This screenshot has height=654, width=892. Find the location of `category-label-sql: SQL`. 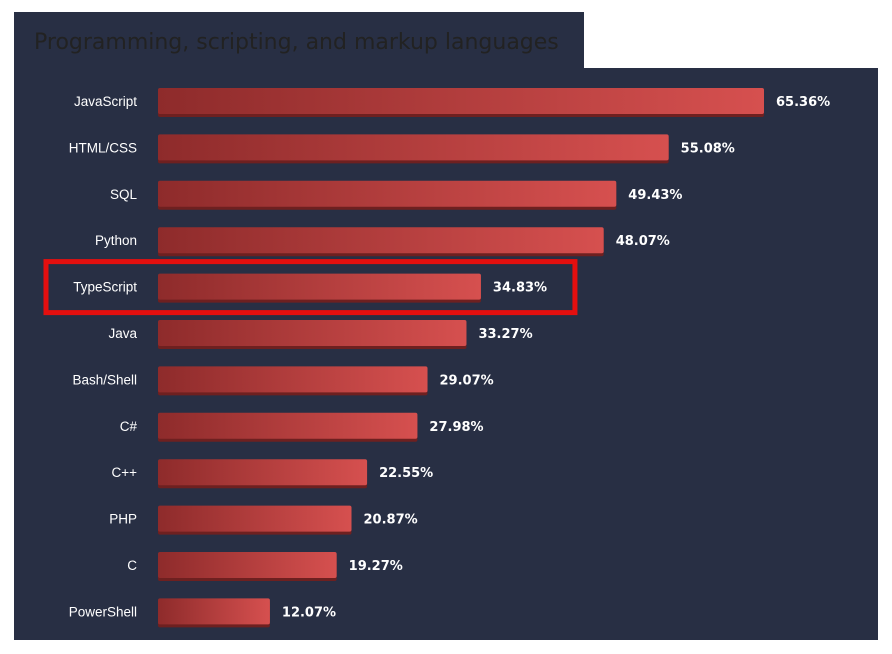

category-label-sql: SQL is located at coordinates (124, 194).